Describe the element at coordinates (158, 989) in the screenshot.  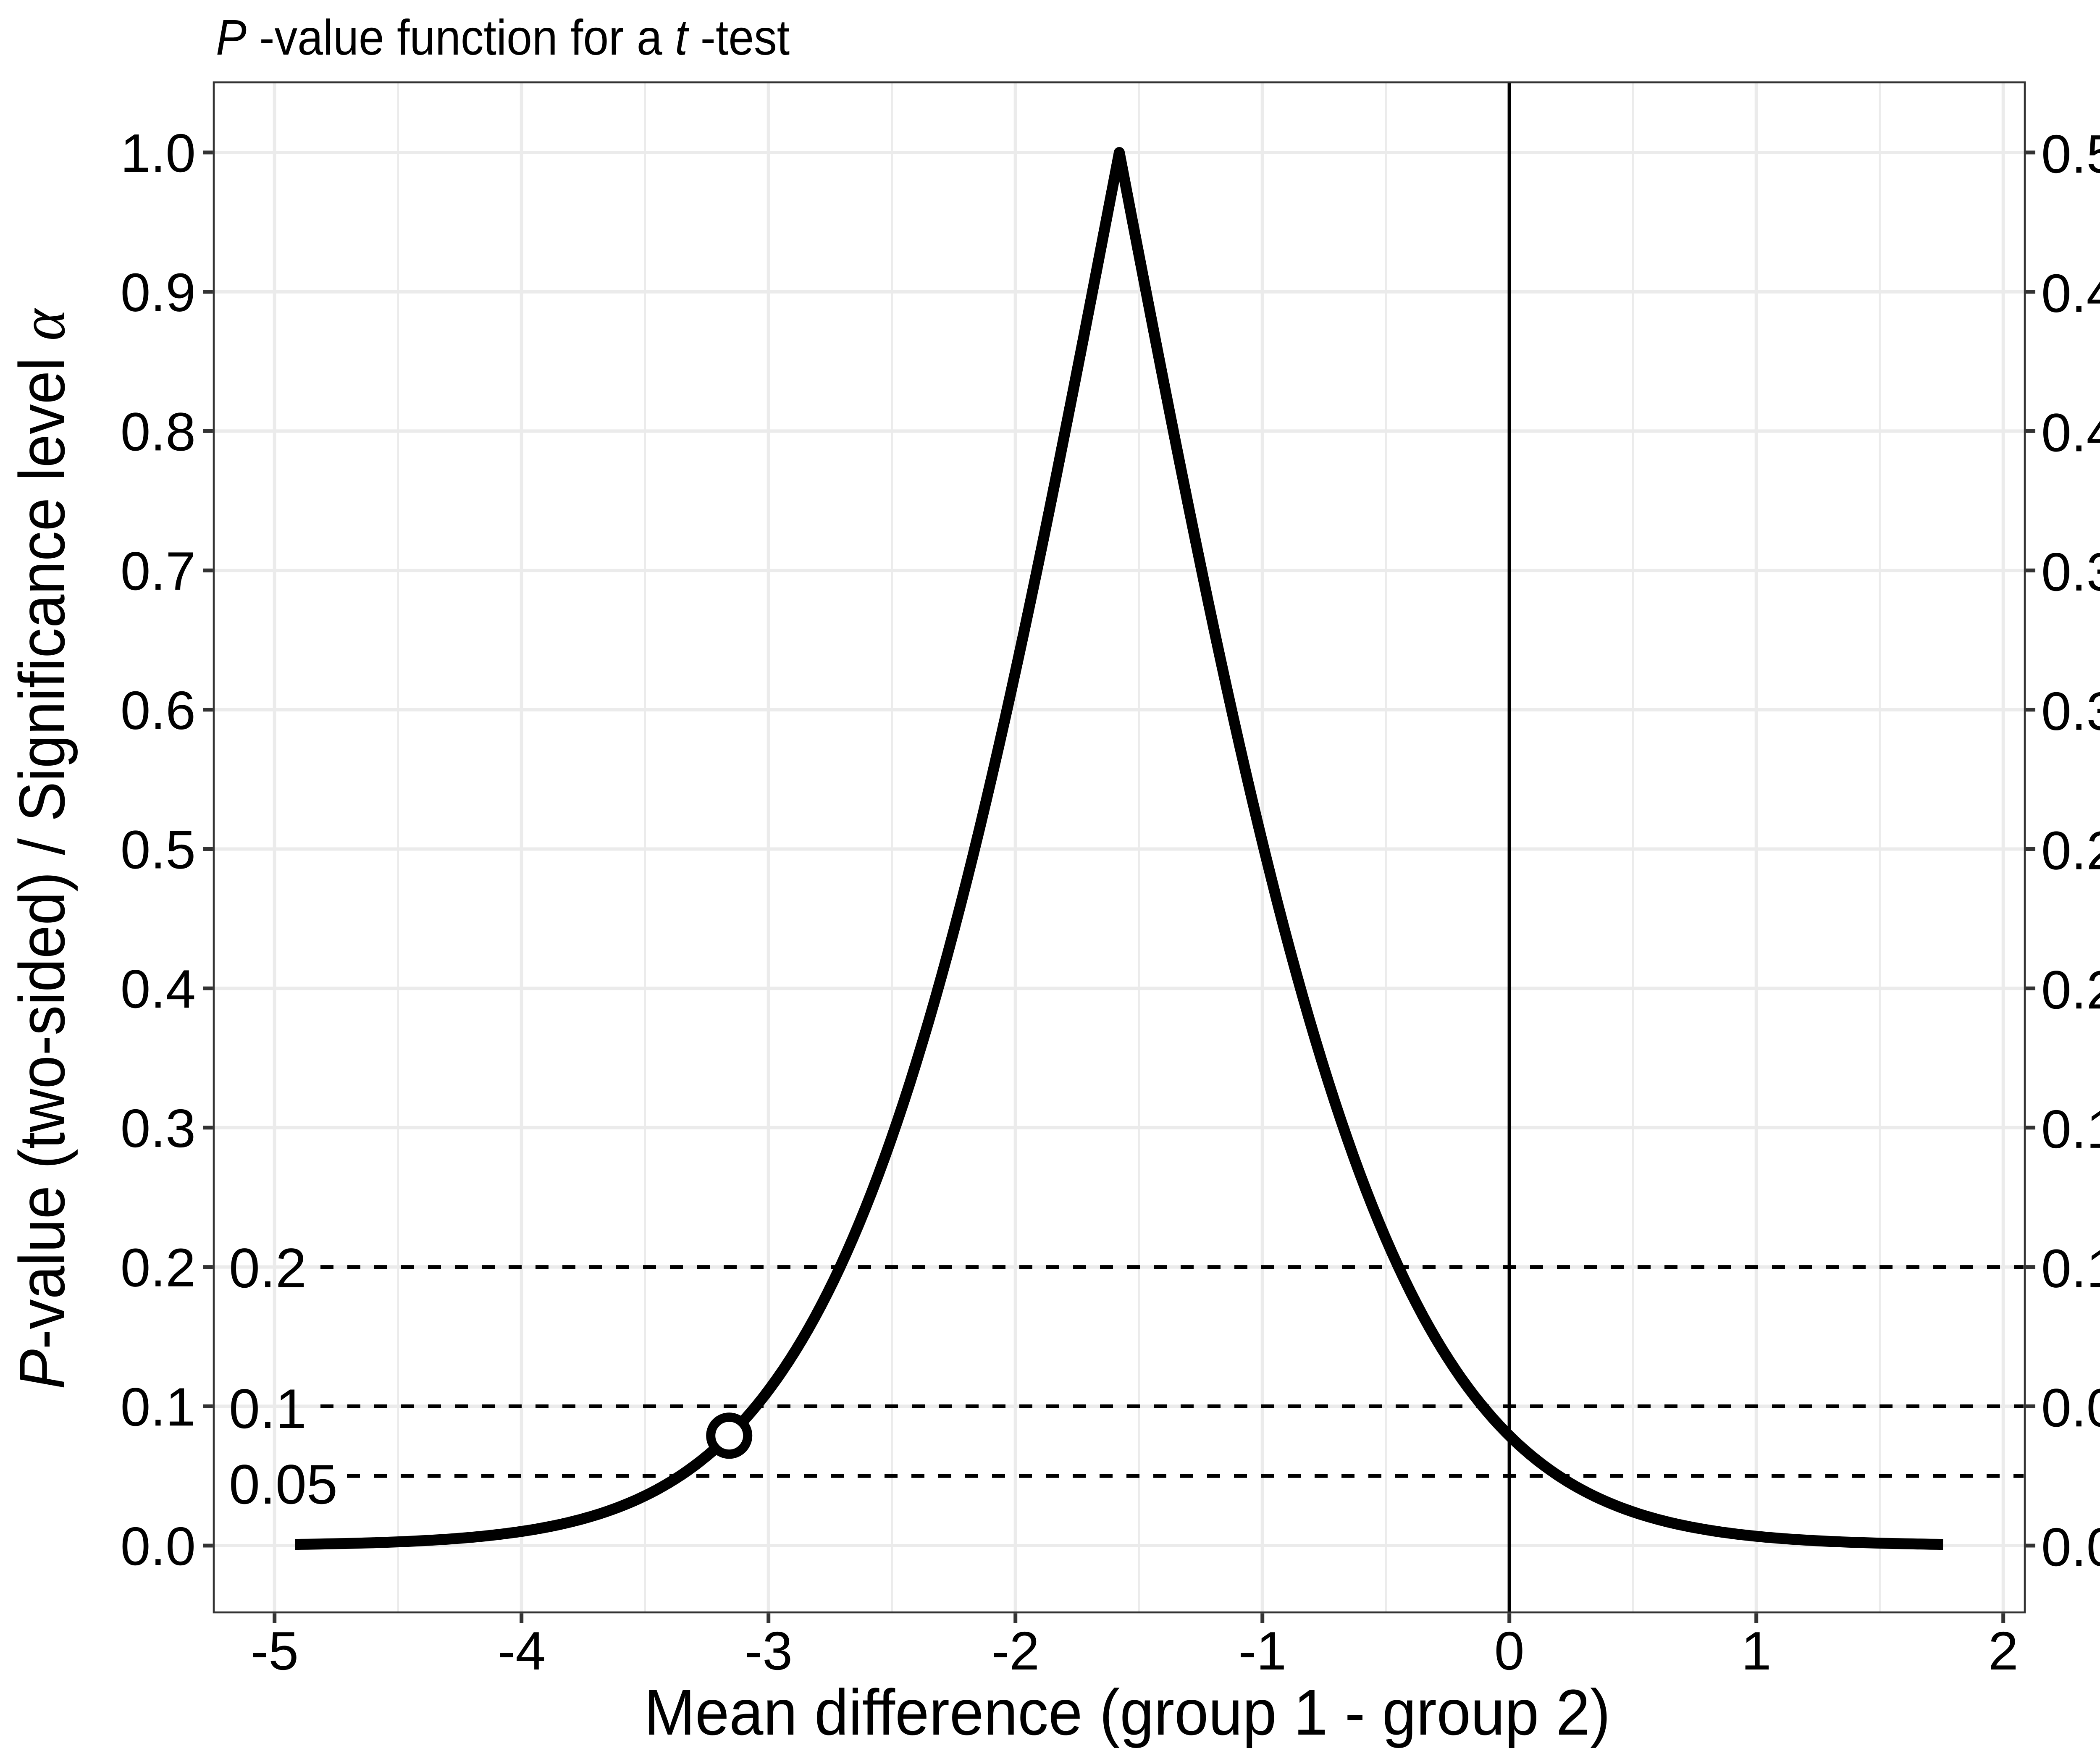
I see `svg-text: 0.4` at that location.